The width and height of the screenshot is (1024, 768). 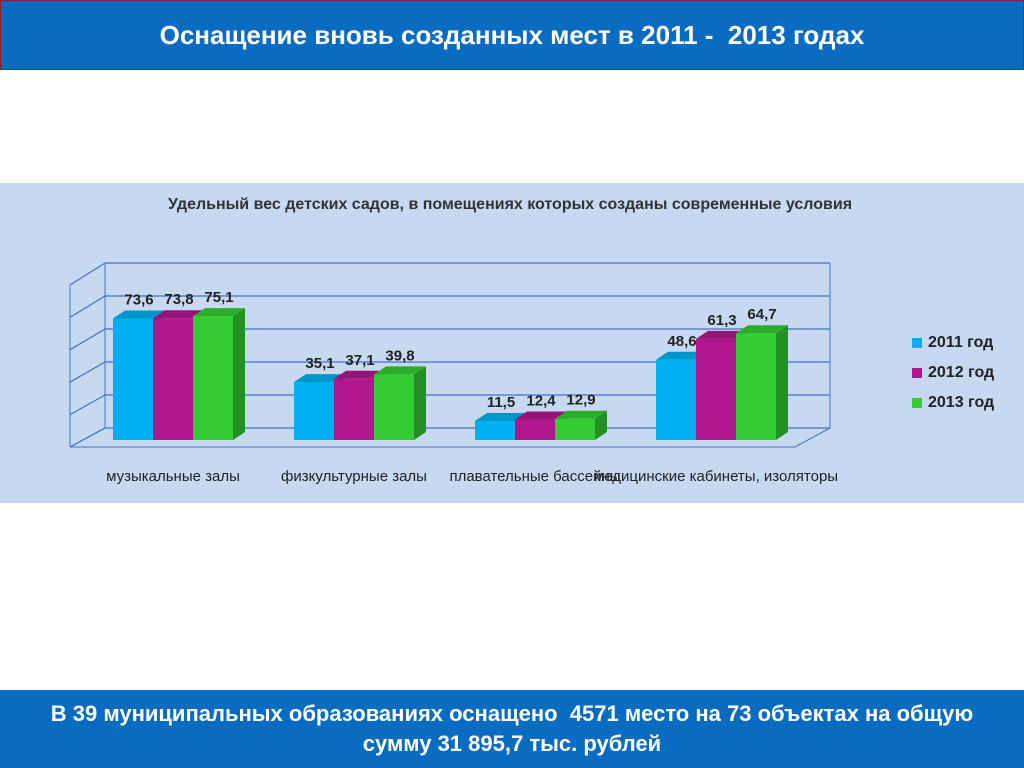 What do you see at coordinates (501, 402) in the screenshot?
I see `value-label: 11,5` at bounding box center [501, 402].